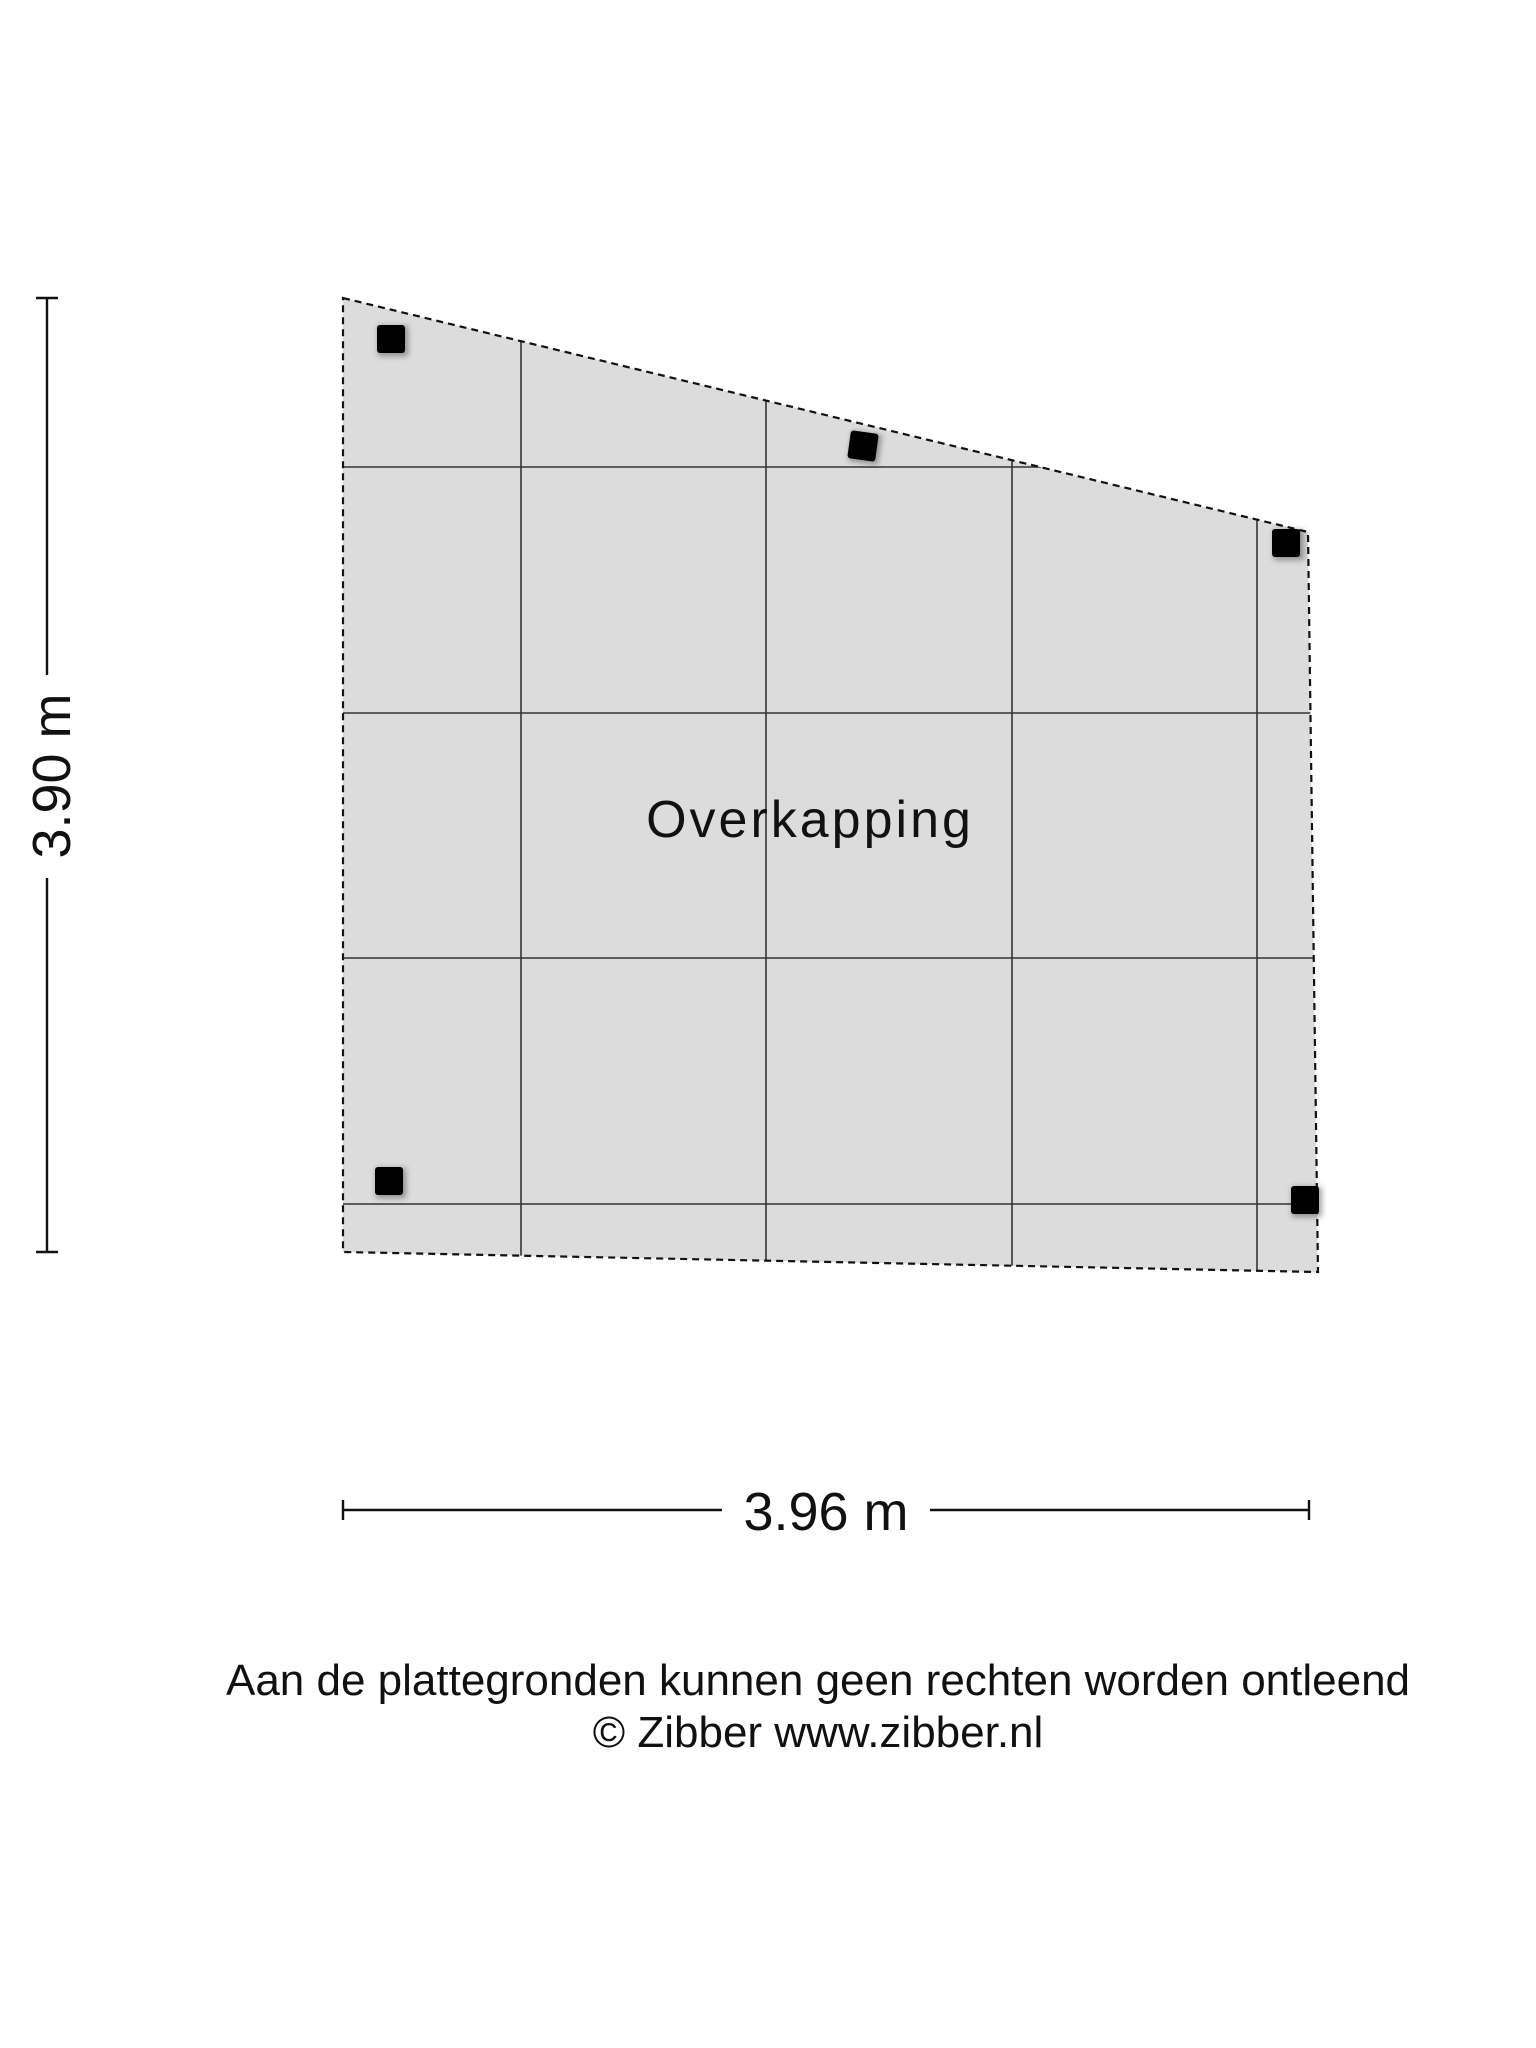 The height and width of the screenshot is (2048, 1536). Describe the element at coordinates (392, 340) in the screenshot. I see `post-top-left` at that location.